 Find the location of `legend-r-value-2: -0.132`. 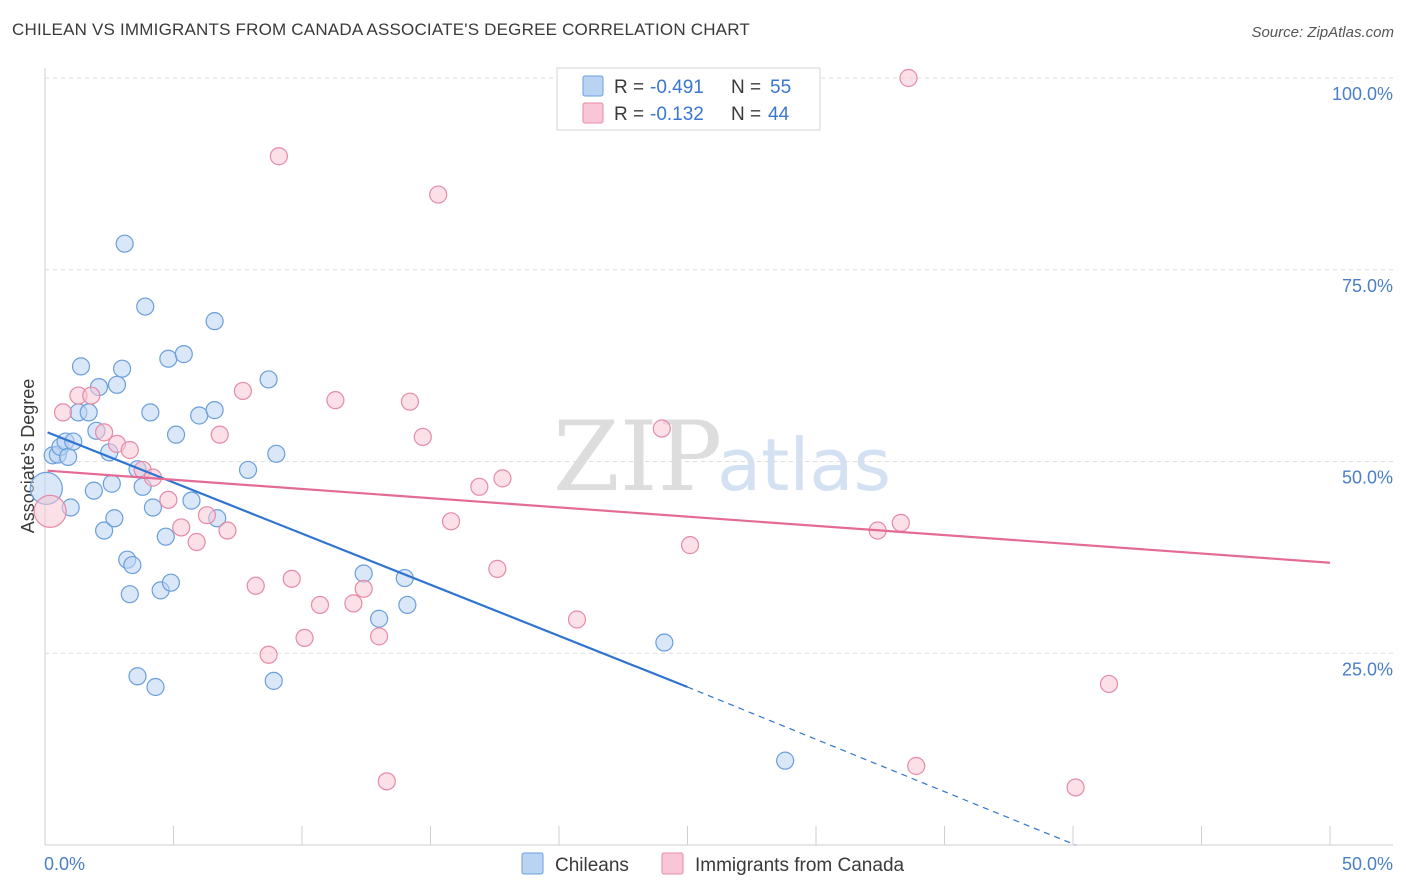

legend-r-value-2: -0.132 is located at coordinates (677, 114).